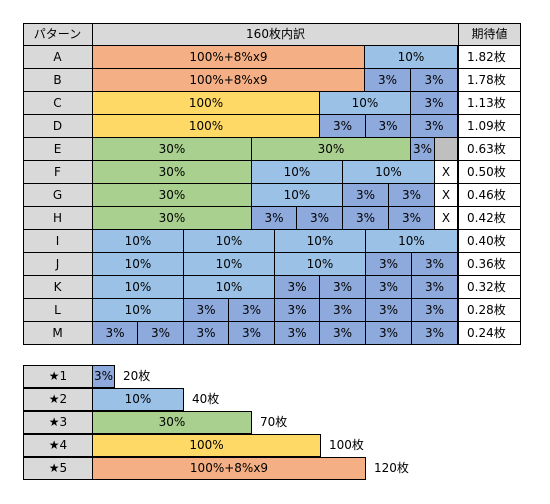  What do you see at coordinates (490, 103) in the screenshot?
I see `expected-value: 1.13枚` at bounding box center [490, 103].